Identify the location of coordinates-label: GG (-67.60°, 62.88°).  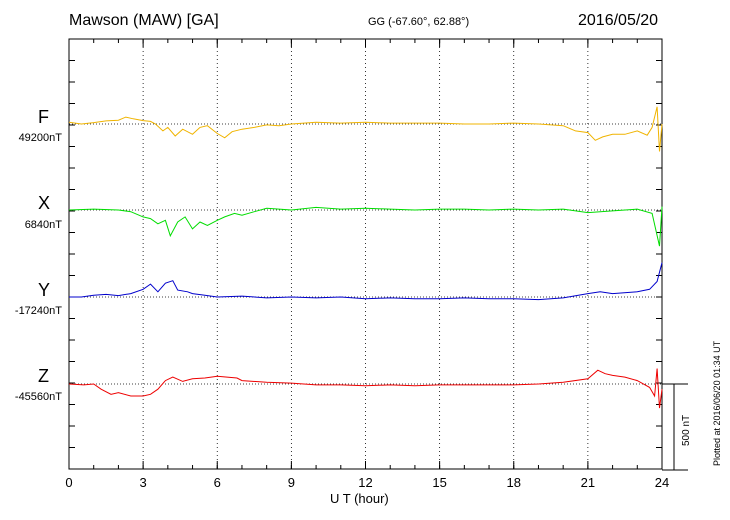
(419, 22).